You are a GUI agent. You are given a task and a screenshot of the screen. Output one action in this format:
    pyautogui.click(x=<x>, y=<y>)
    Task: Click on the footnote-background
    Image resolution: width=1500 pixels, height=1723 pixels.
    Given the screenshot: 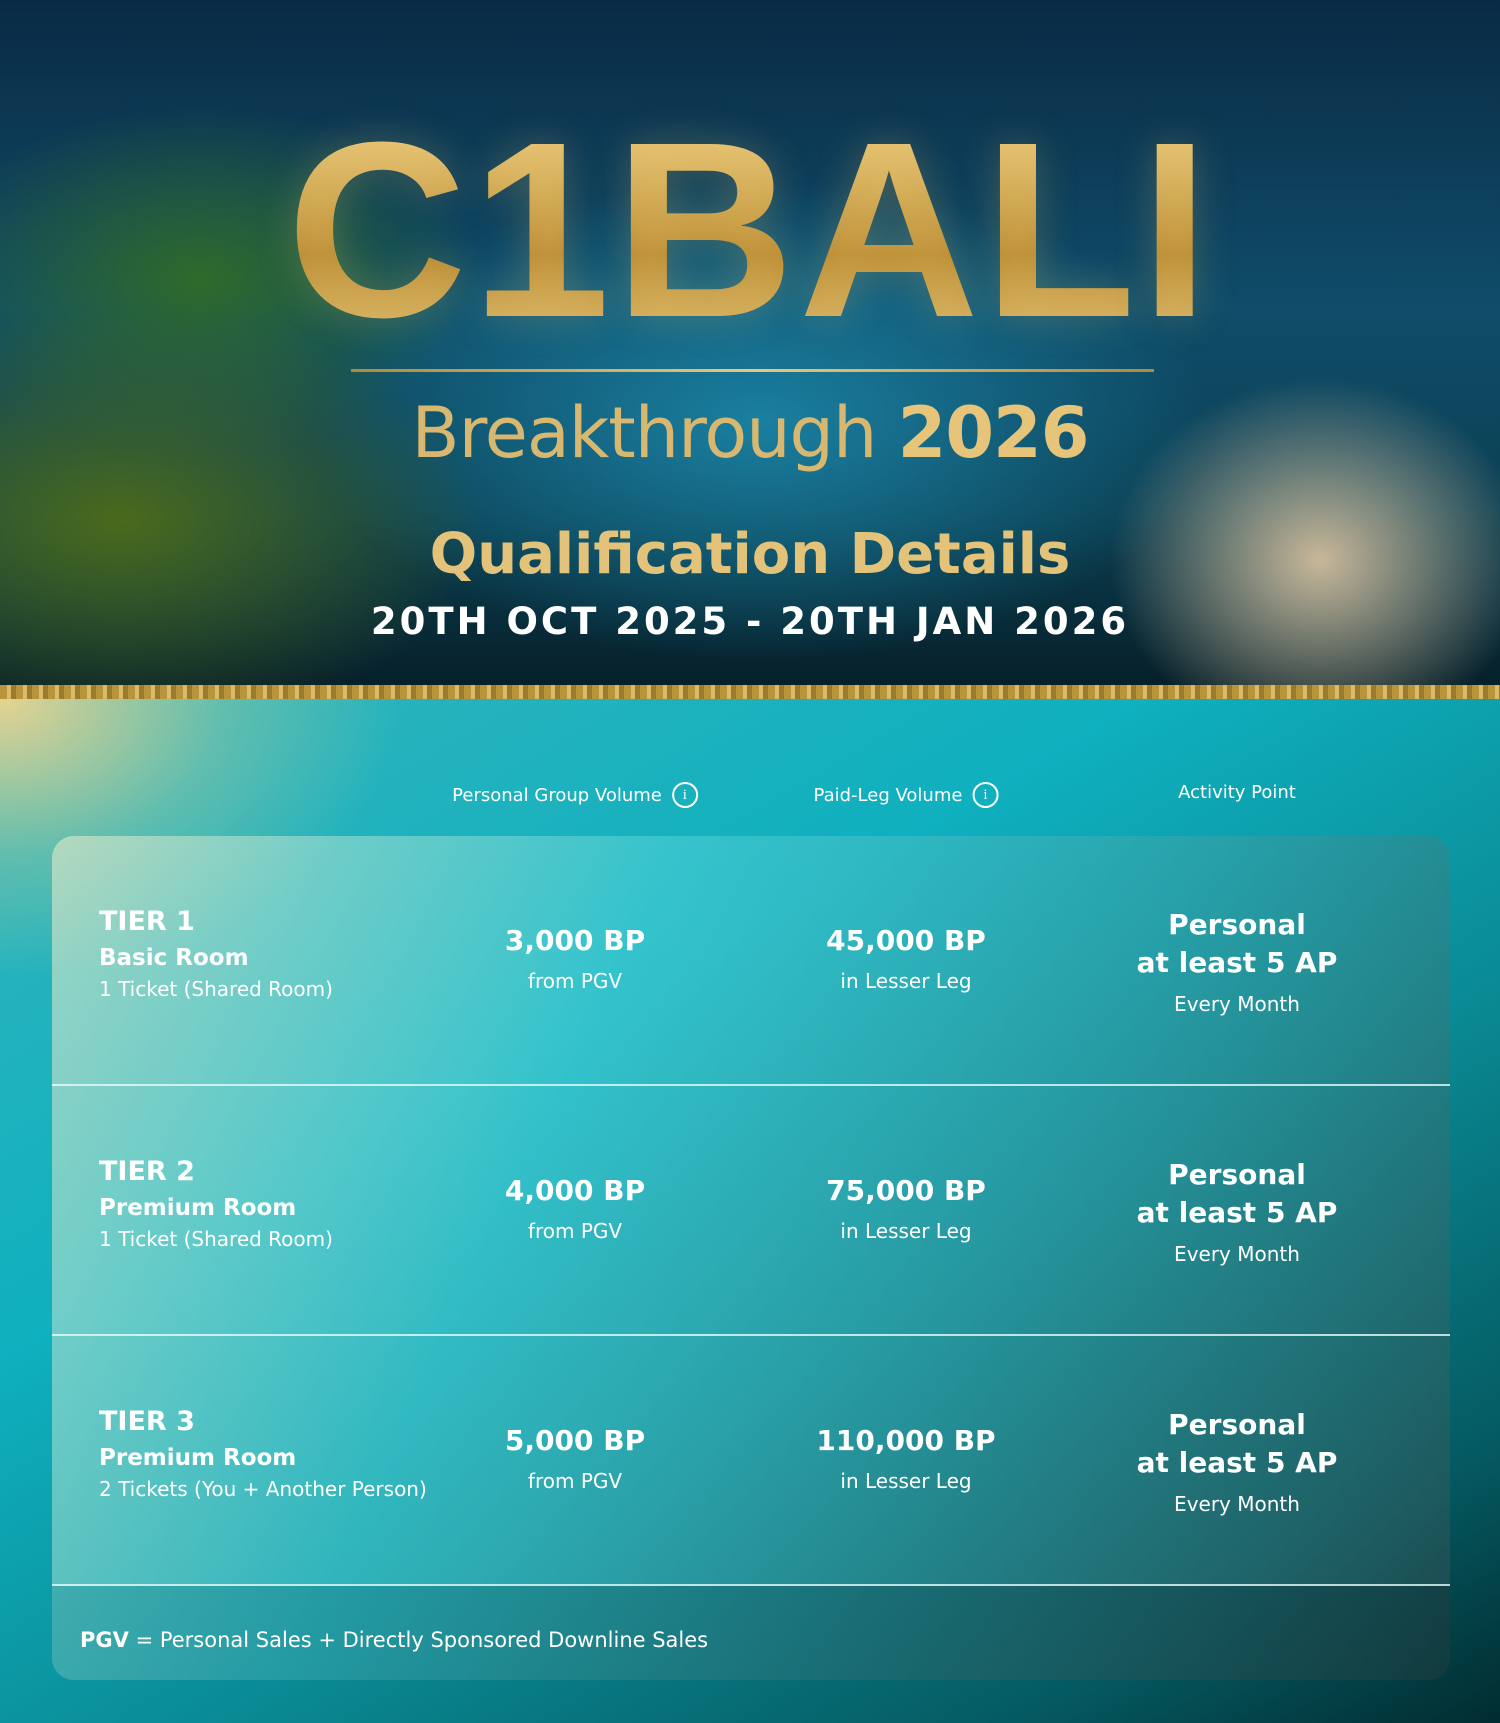 What is the action you would take?
    pyautogui.click(x=751, y=1633)
    